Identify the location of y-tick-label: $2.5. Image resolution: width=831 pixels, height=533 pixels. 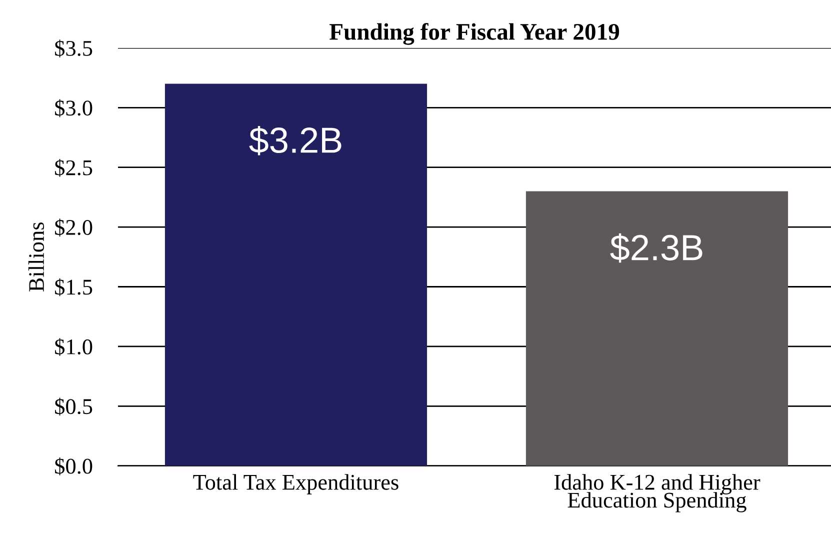
(73, 167).